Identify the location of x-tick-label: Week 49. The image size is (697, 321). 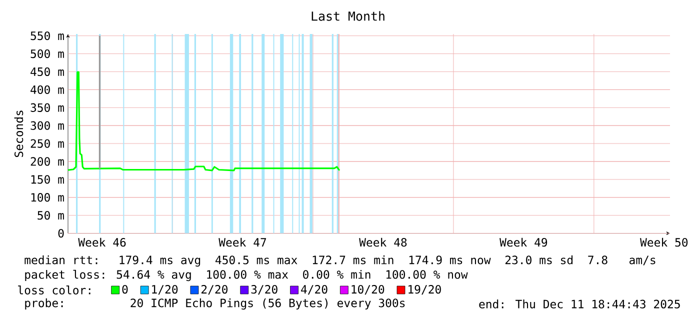
(524, 242).